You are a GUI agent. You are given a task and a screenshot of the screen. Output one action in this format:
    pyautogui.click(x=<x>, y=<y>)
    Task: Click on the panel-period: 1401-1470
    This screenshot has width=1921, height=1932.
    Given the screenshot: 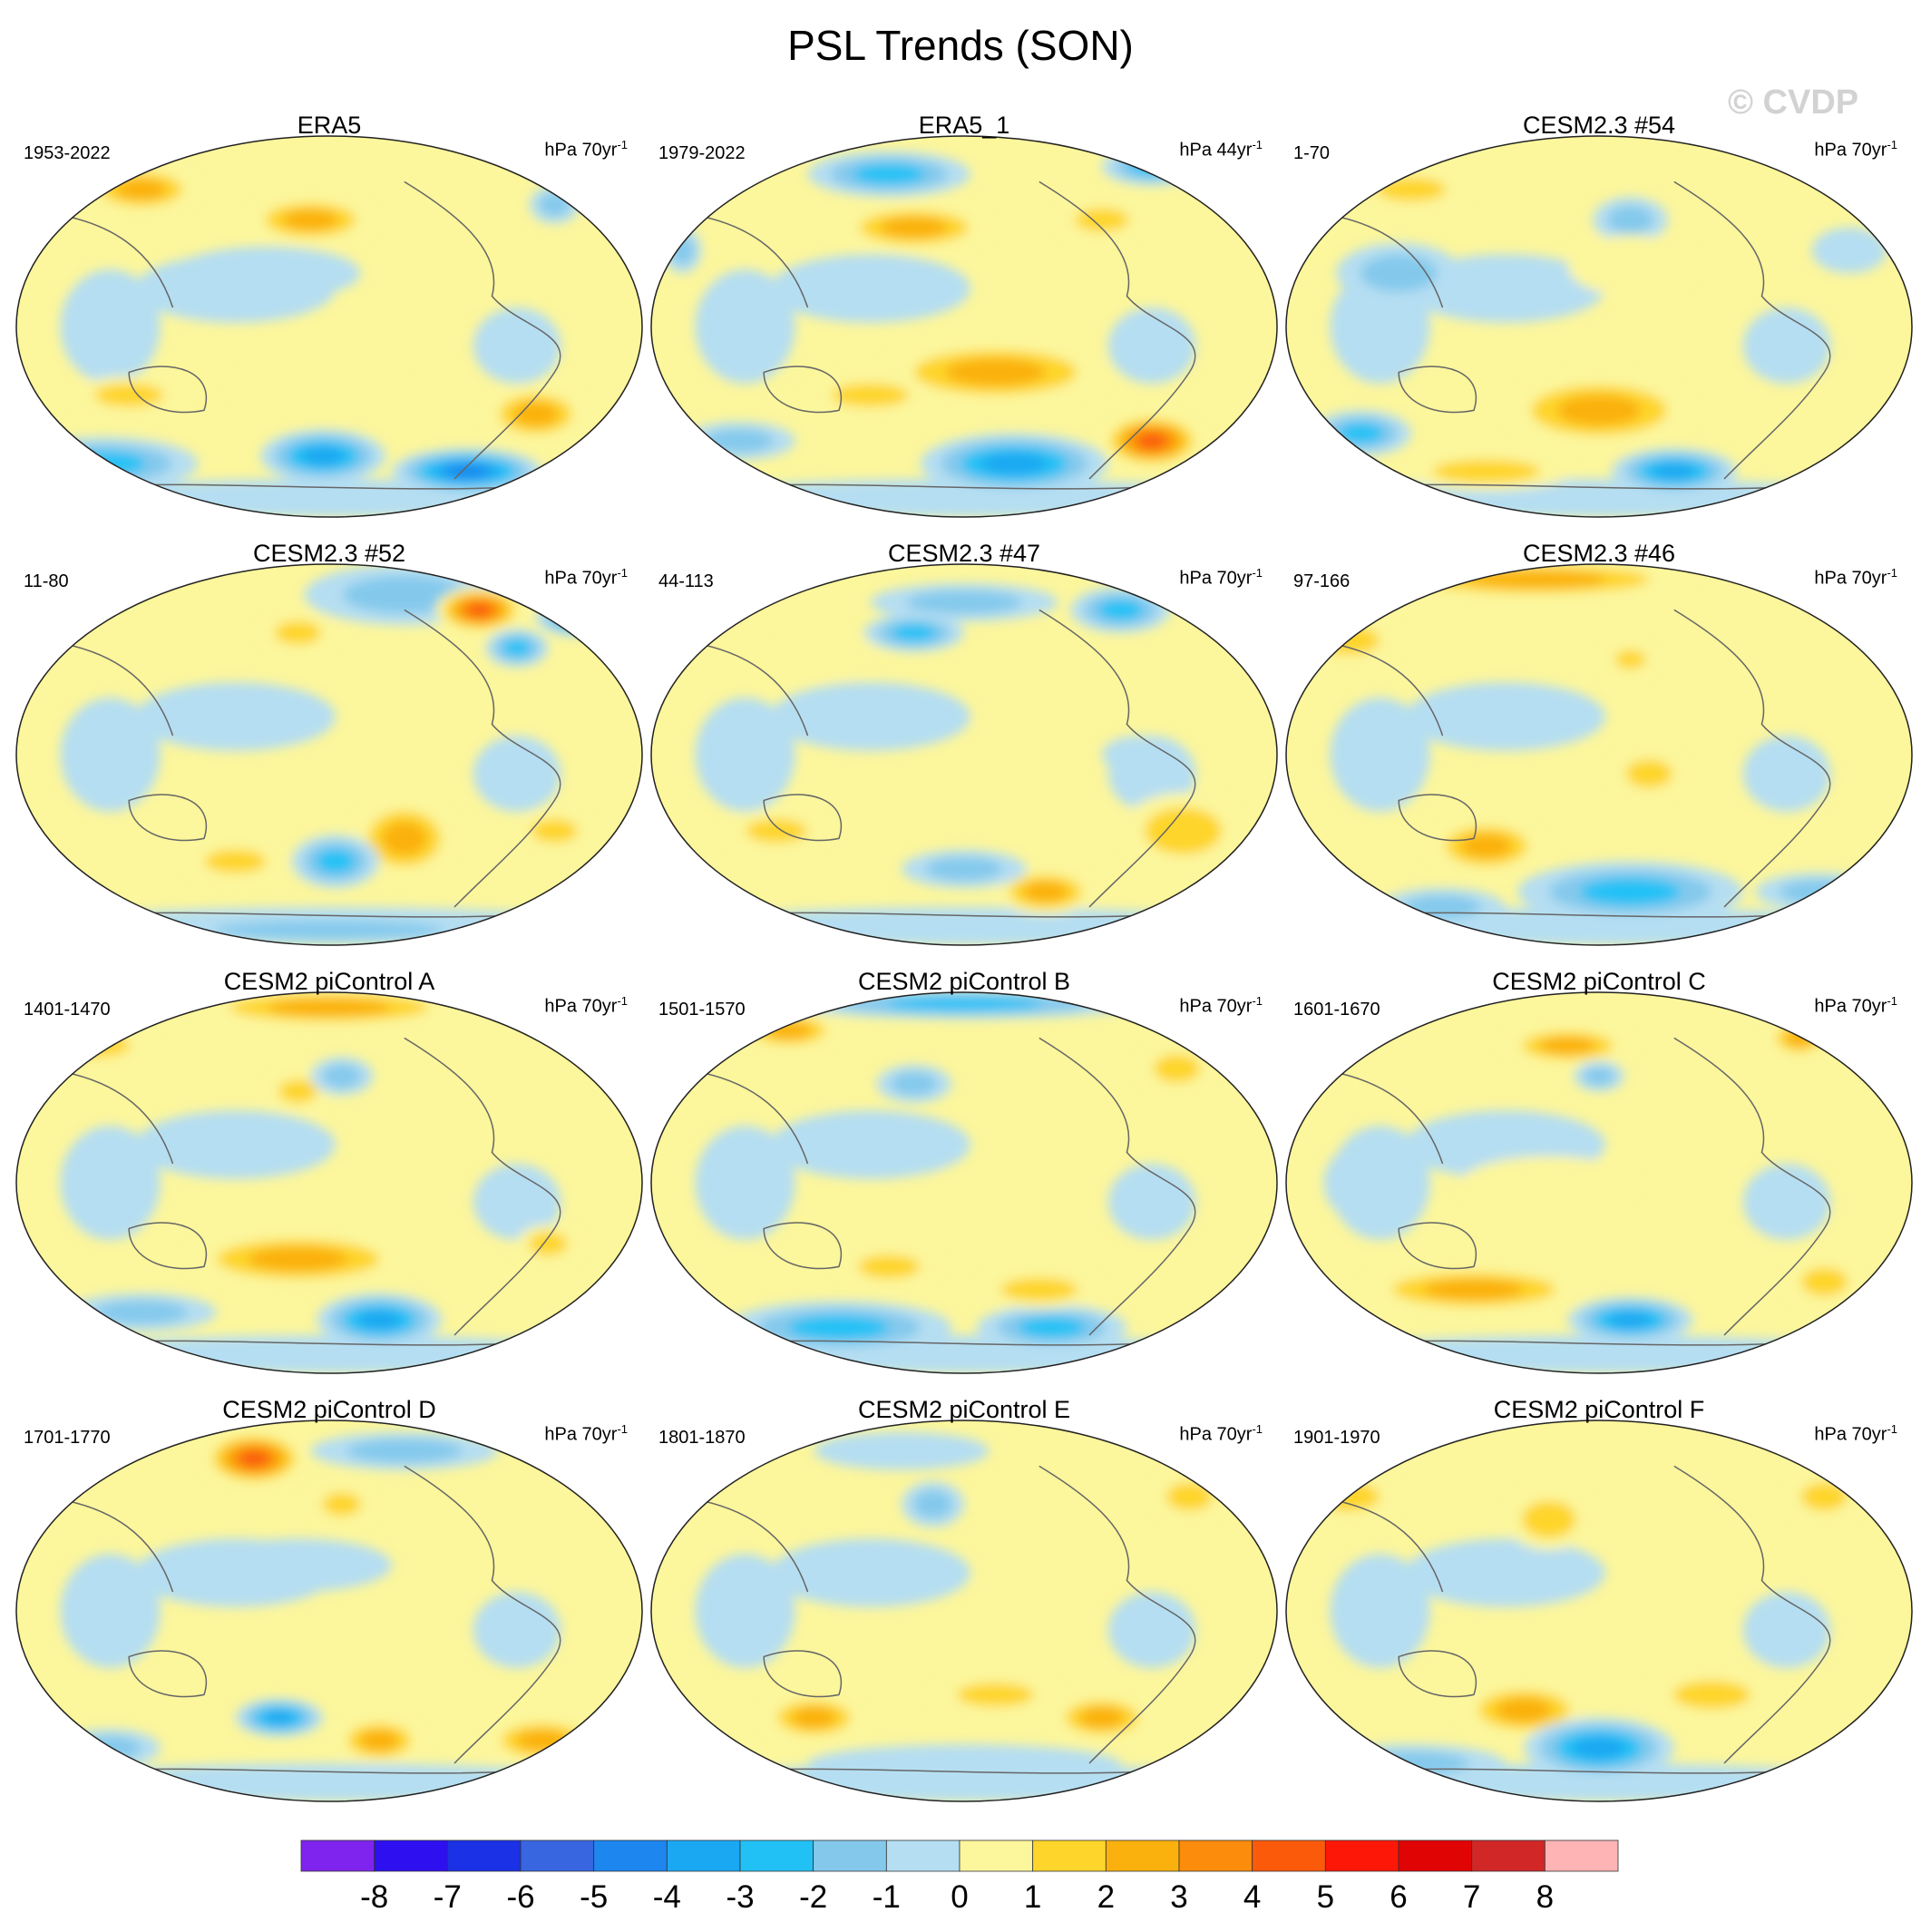 What is the action you would take?
    pyautogui.click(x=67, y=1010)
    